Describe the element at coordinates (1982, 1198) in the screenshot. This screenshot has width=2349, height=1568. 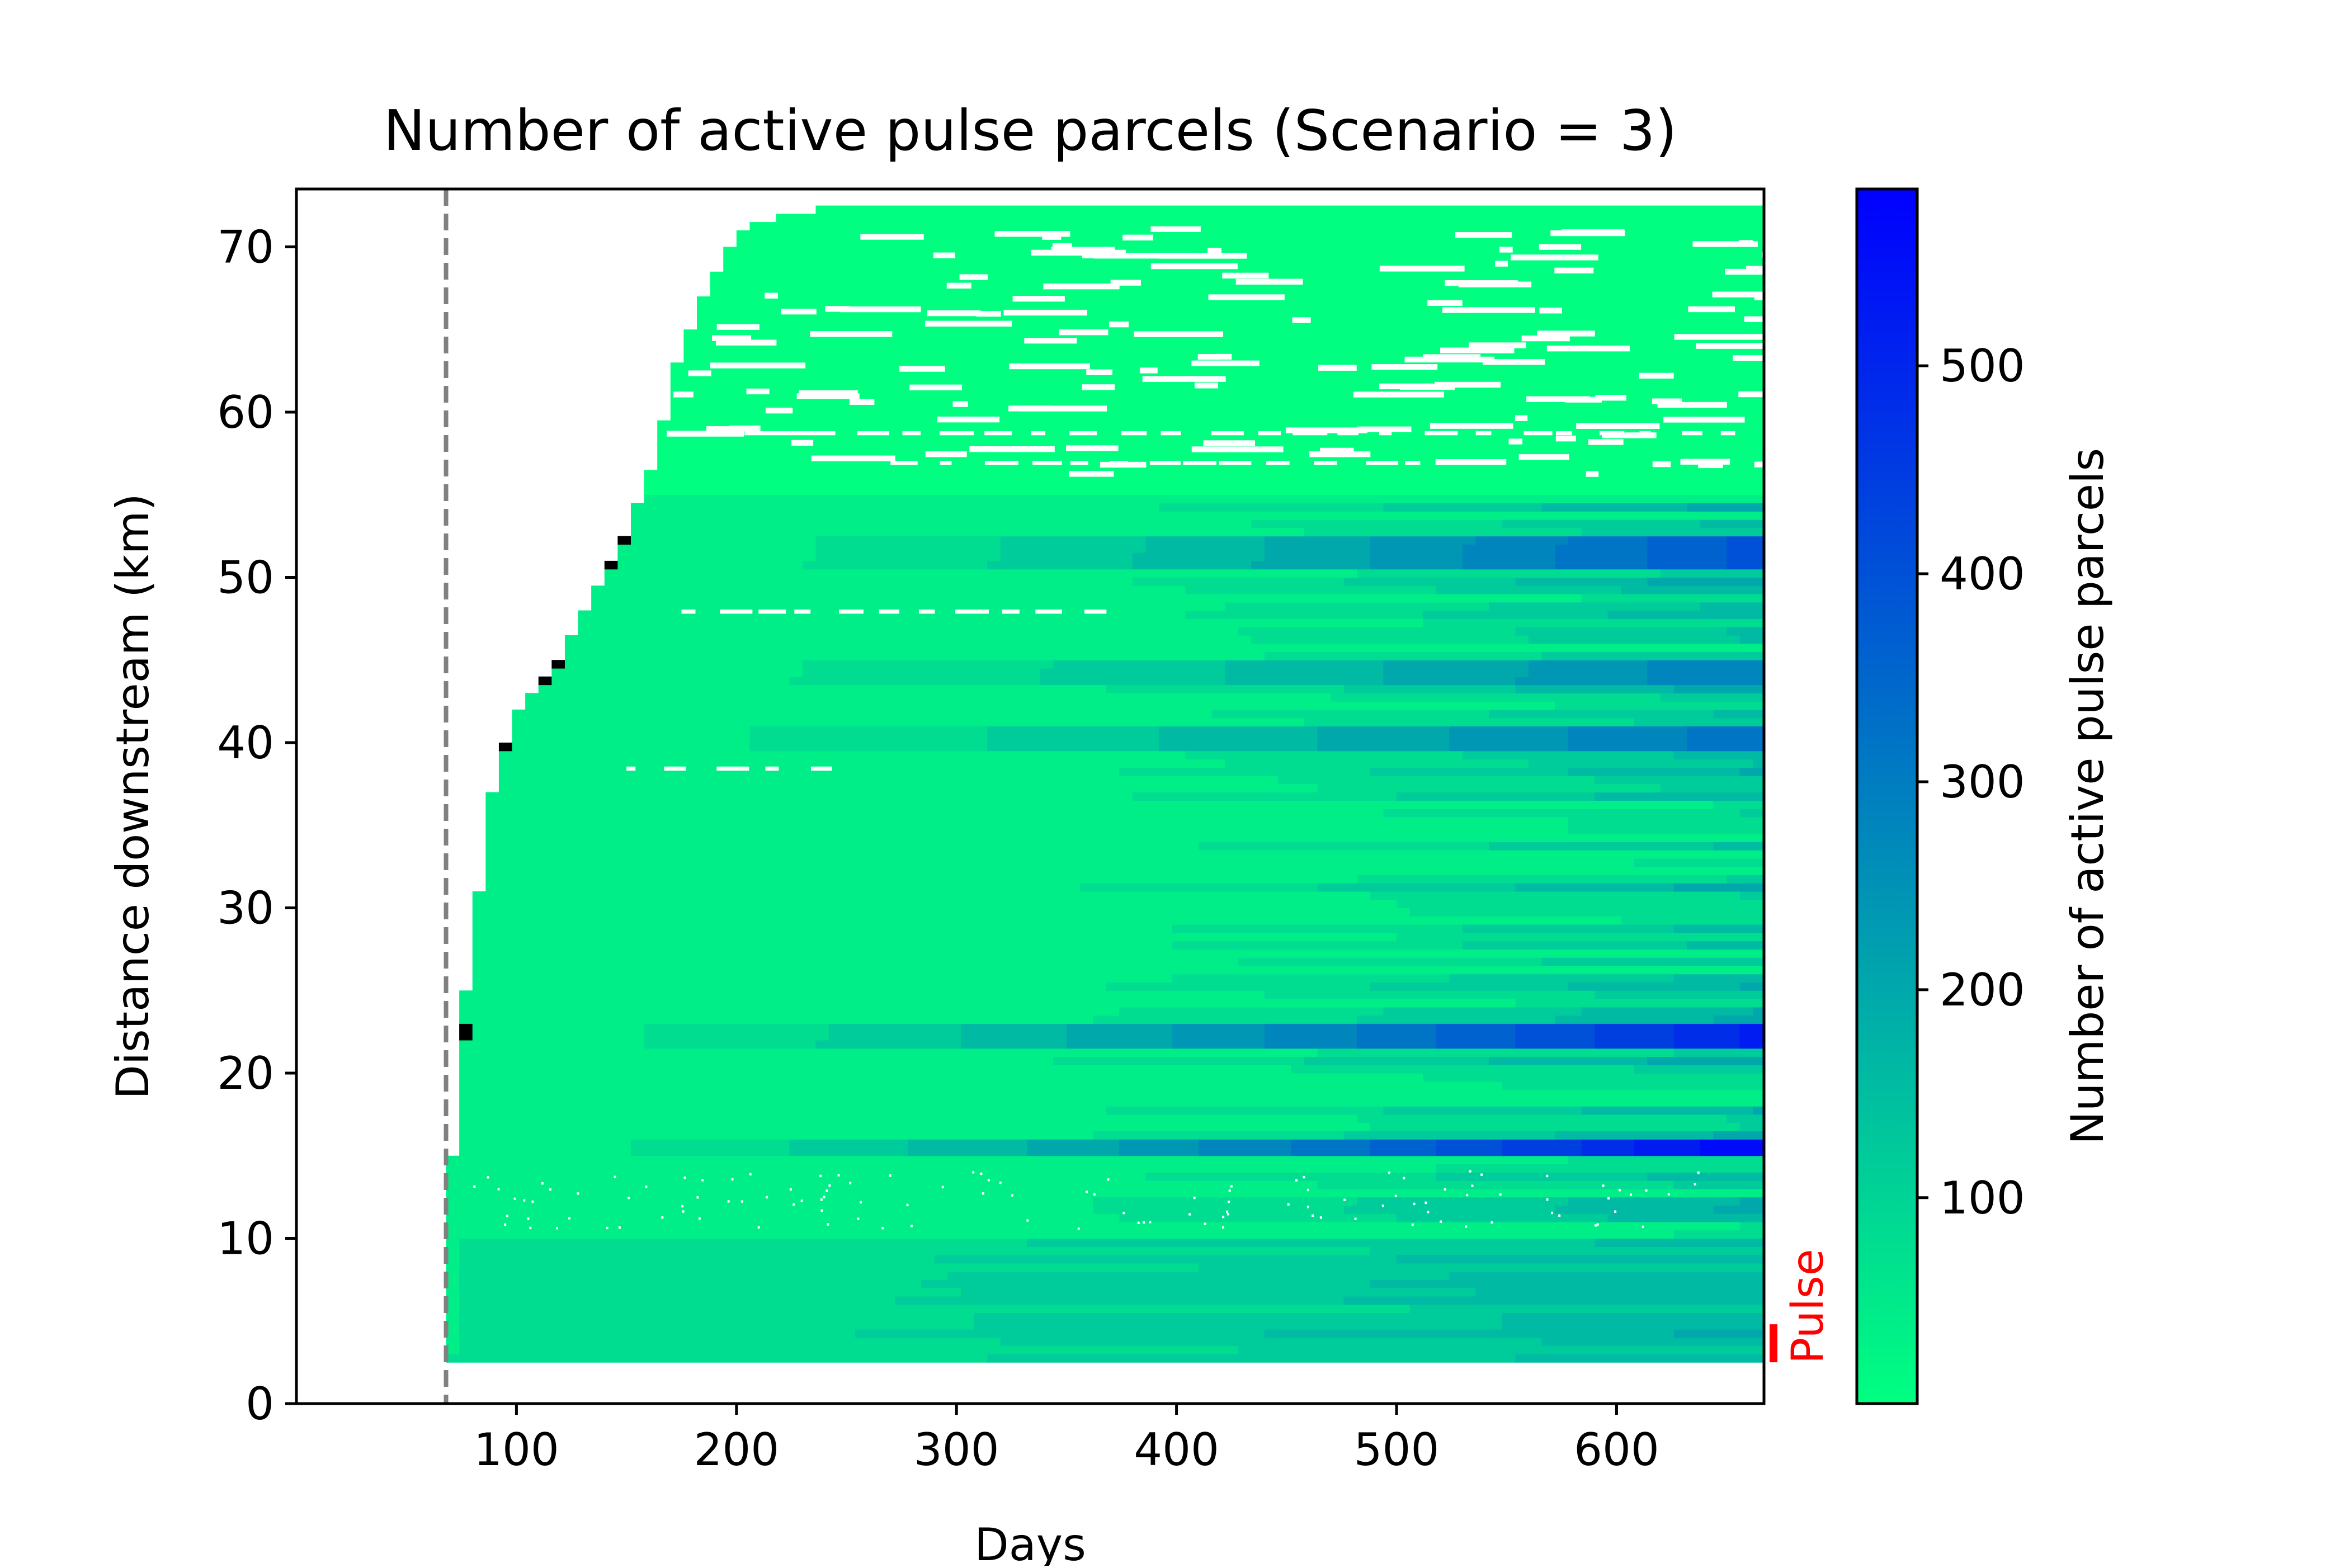
I see `colorbar-tick-label: 100` at that location.